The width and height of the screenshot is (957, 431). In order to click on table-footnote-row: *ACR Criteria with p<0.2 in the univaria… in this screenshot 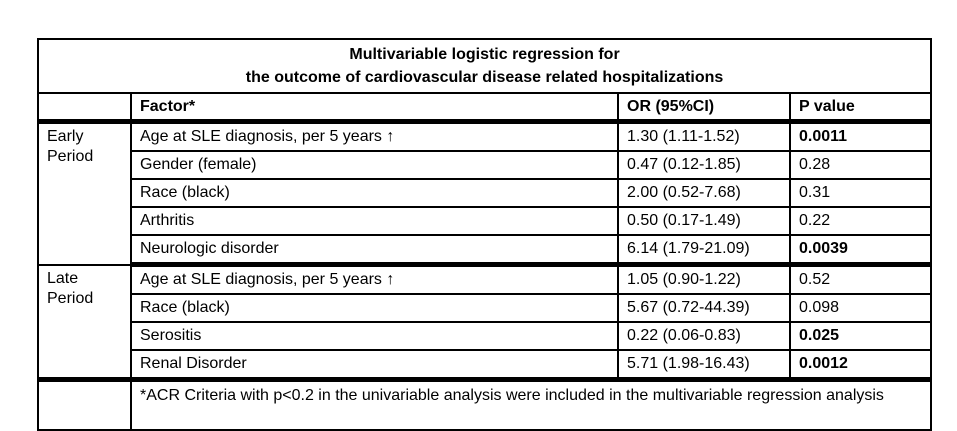, I will do `click(485, 404)`.